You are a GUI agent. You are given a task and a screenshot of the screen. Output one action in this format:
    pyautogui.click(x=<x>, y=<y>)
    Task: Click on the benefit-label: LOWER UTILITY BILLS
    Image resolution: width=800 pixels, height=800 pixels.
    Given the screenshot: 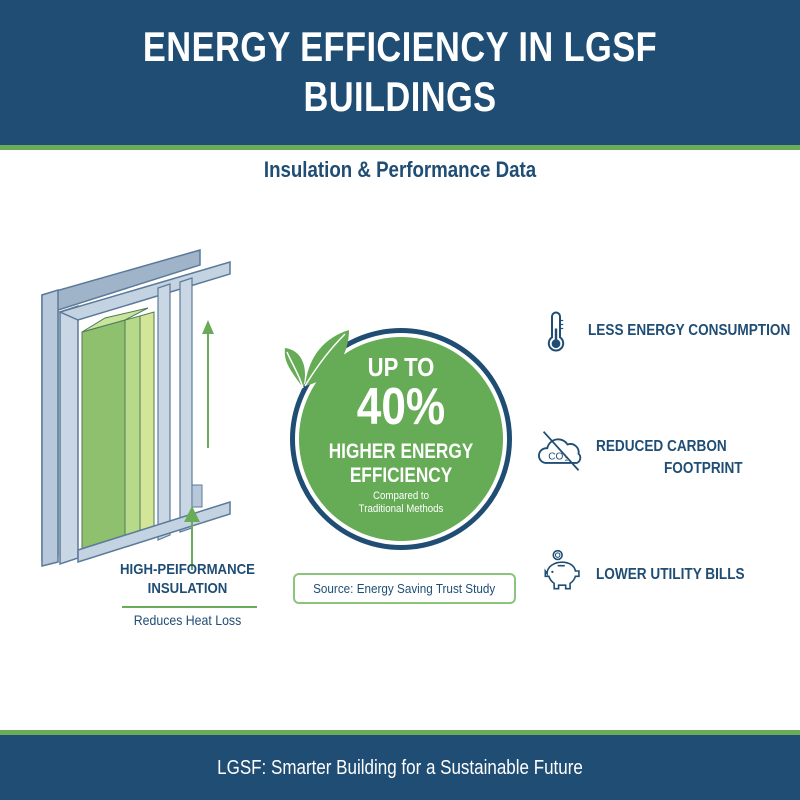 What is the action you would take?
    pyautogui.click(x=670, y=575)
    